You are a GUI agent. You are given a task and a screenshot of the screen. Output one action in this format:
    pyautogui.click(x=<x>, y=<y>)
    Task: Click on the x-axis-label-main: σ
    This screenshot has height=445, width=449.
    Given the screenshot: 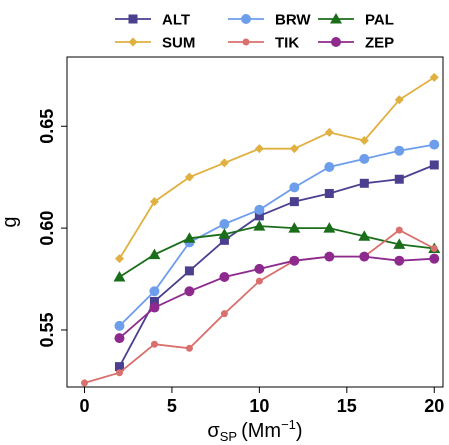 What is the action you would take?
    pyautogui.click(x=213, y=431)
    